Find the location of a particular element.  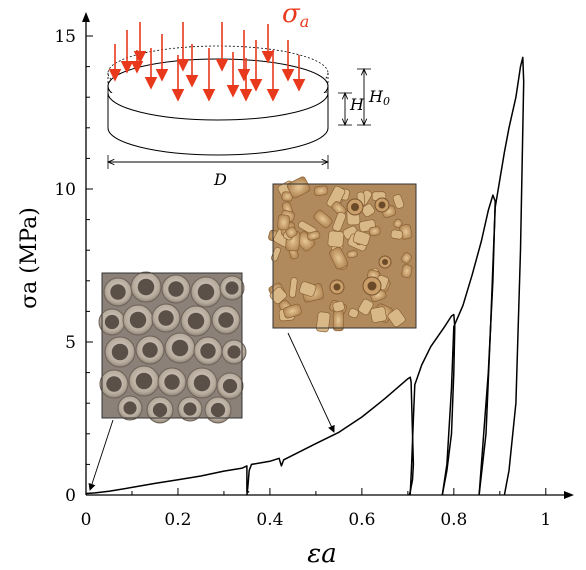

dim-D-label: D is located at coordinates (220, 179).